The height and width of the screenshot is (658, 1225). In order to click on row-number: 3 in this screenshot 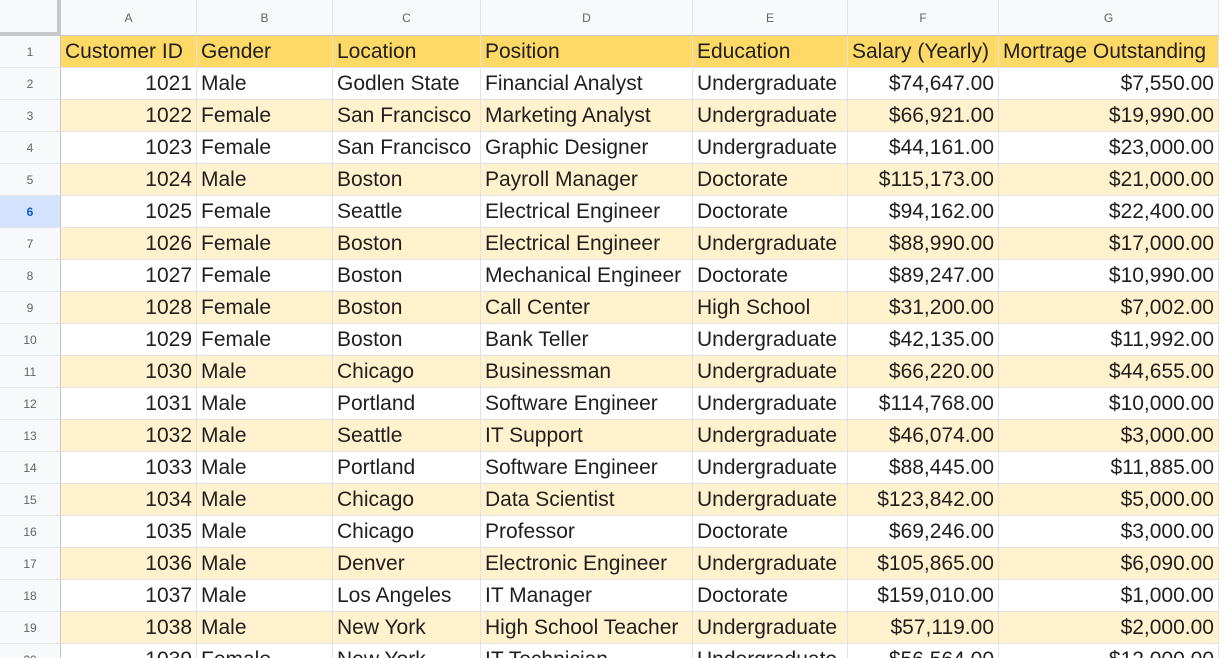, I will do `click(30, 116)`.